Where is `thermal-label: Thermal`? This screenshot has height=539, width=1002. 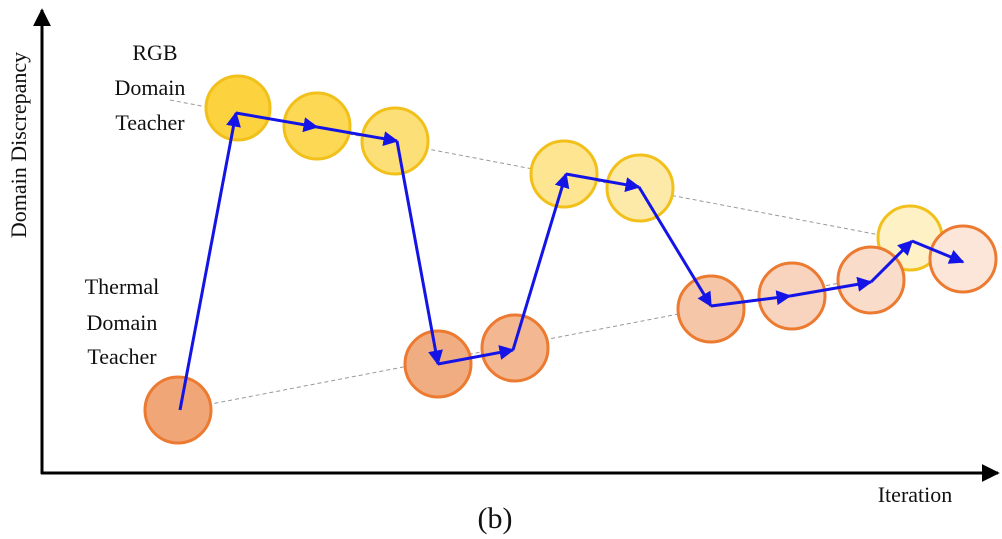
thermal-label: Thermal is located at coordinates (122, 286).